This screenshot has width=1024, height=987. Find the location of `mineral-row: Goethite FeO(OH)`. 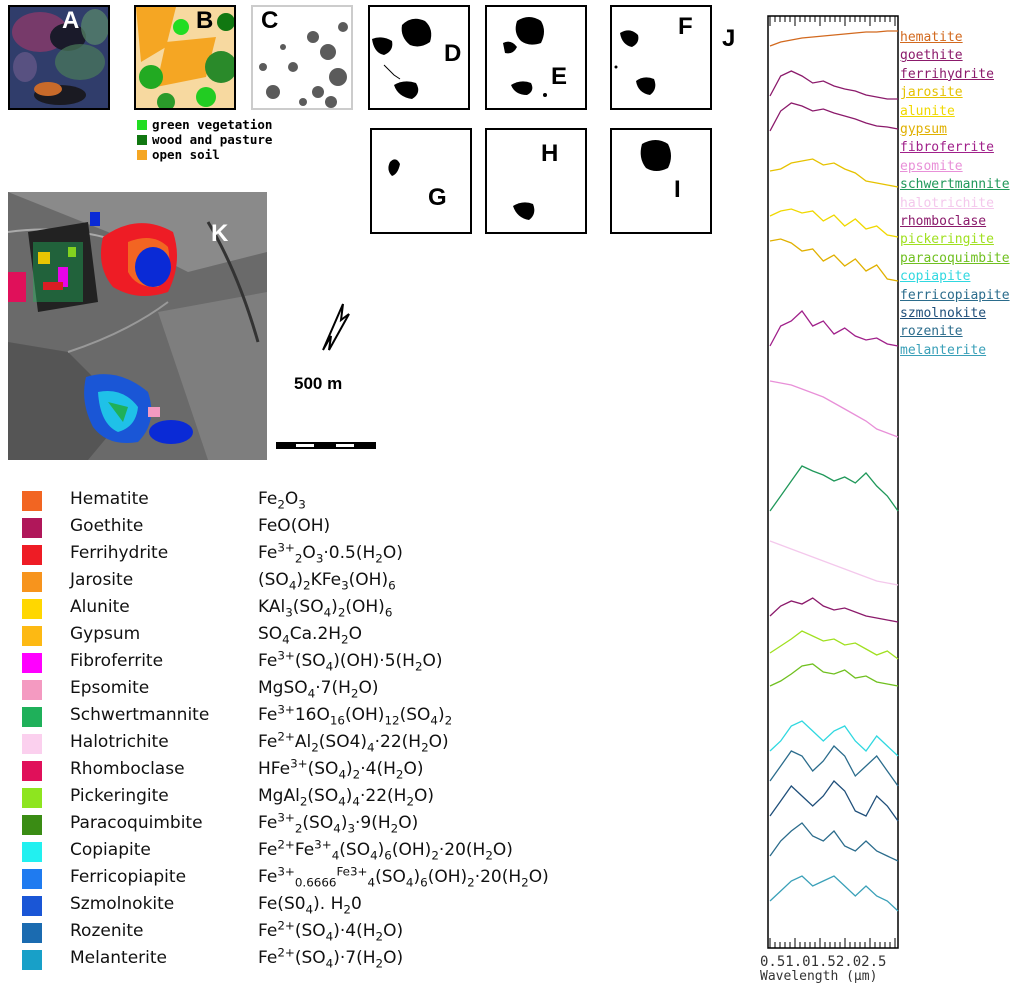

mineral-row: Goethite FeO(OH) is located at coordinates (302, 527).